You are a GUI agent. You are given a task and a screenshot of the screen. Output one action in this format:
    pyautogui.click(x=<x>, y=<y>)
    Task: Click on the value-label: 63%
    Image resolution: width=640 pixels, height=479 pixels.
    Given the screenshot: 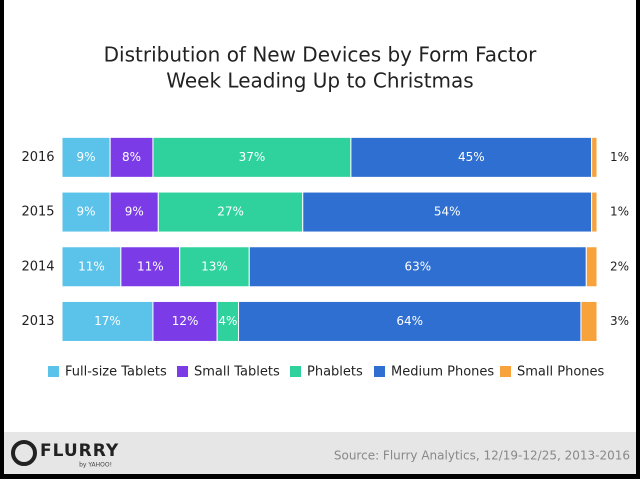 What is the action you would take?
    pyautogui.click(x=417, y=266)
    